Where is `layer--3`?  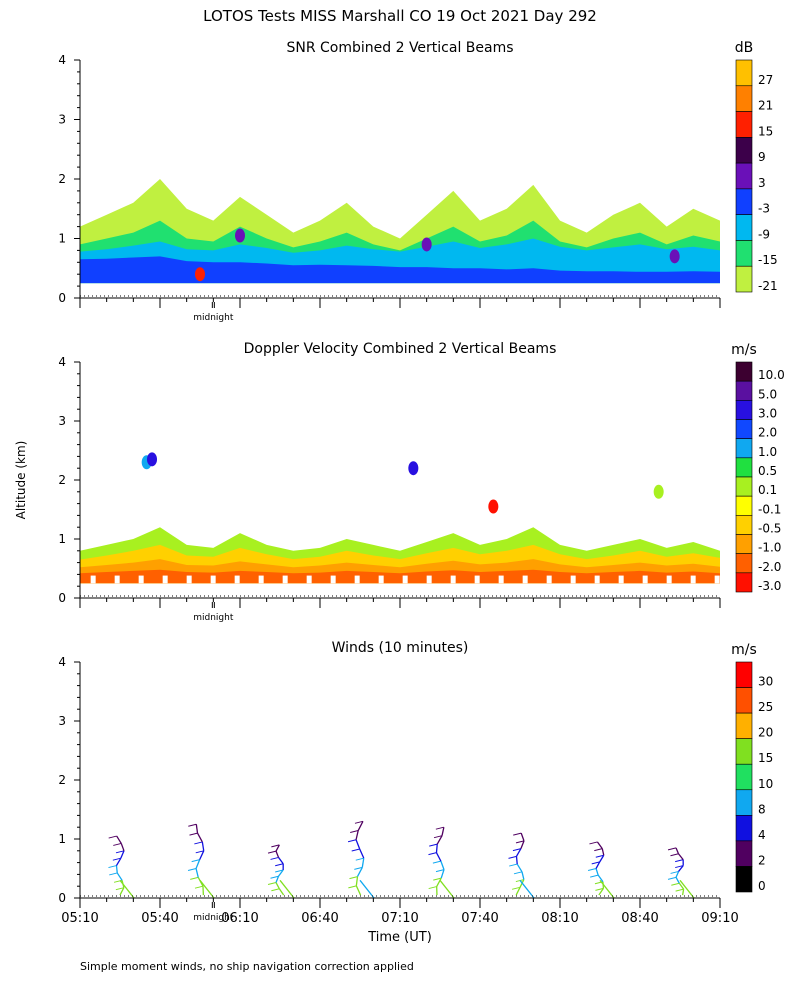 layer--3 is located at coordinates (400, 270).